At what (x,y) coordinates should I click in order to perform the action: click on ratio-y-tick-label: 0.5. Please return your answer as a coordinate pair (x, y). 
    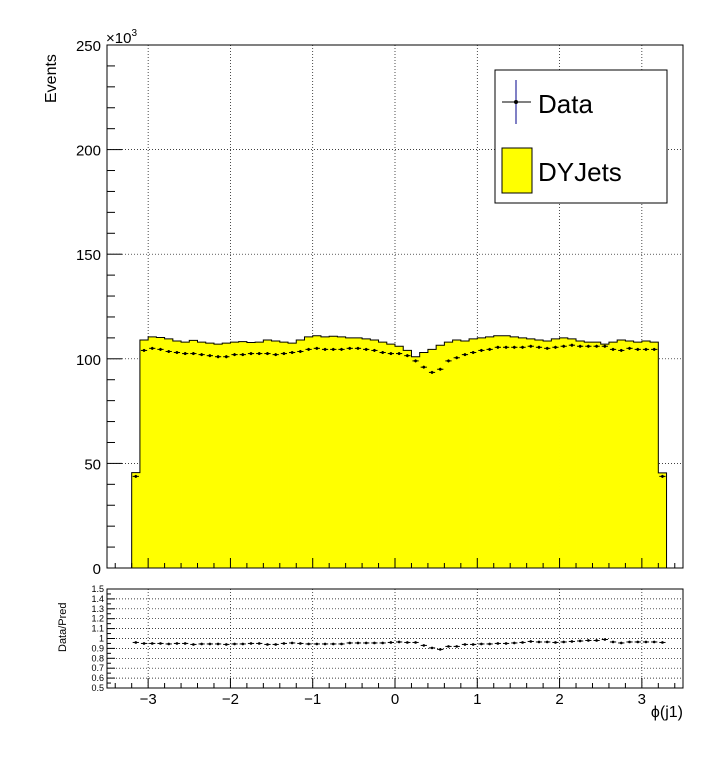
    Looking at the image, I should click on (97, 688).